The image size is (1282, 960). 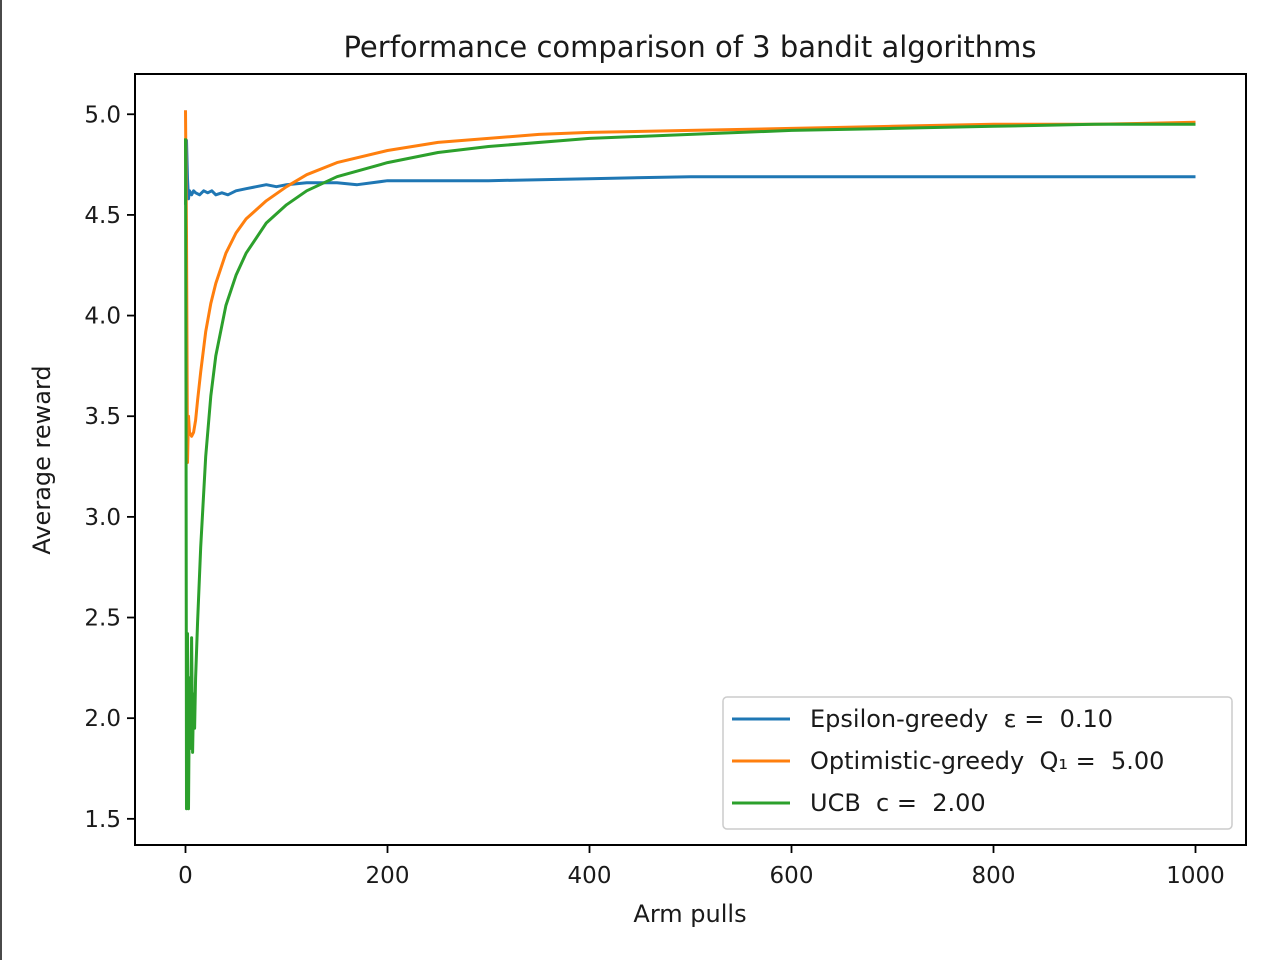 What do you see at coordinates (102, 820) in the screenshot?
I see `y-tick-label: 1.5` at bounding box center [102, 820].